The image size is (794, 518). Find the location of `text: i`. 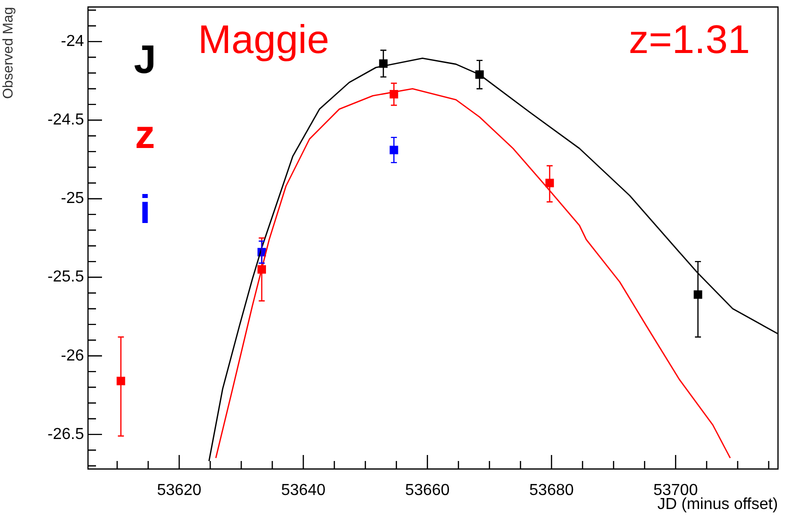

text: i is located at coordinates (145, 210).